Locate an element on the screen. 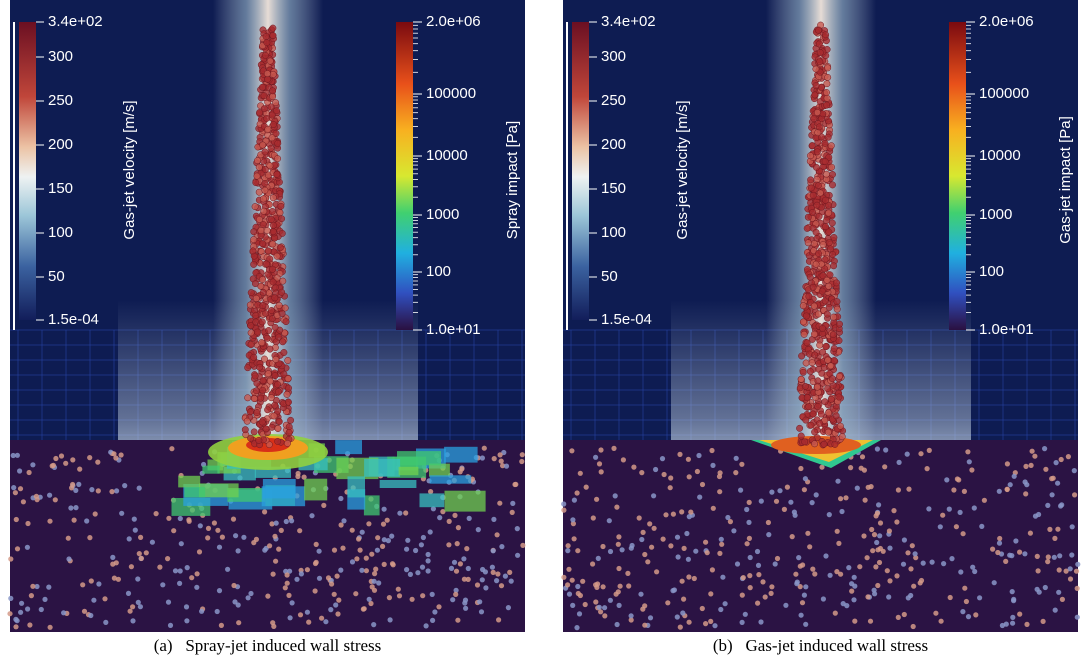 The width and height of the screenshot is (1083, 664). tick-label: 1.0e+01 is located at coordinates (453, 329).